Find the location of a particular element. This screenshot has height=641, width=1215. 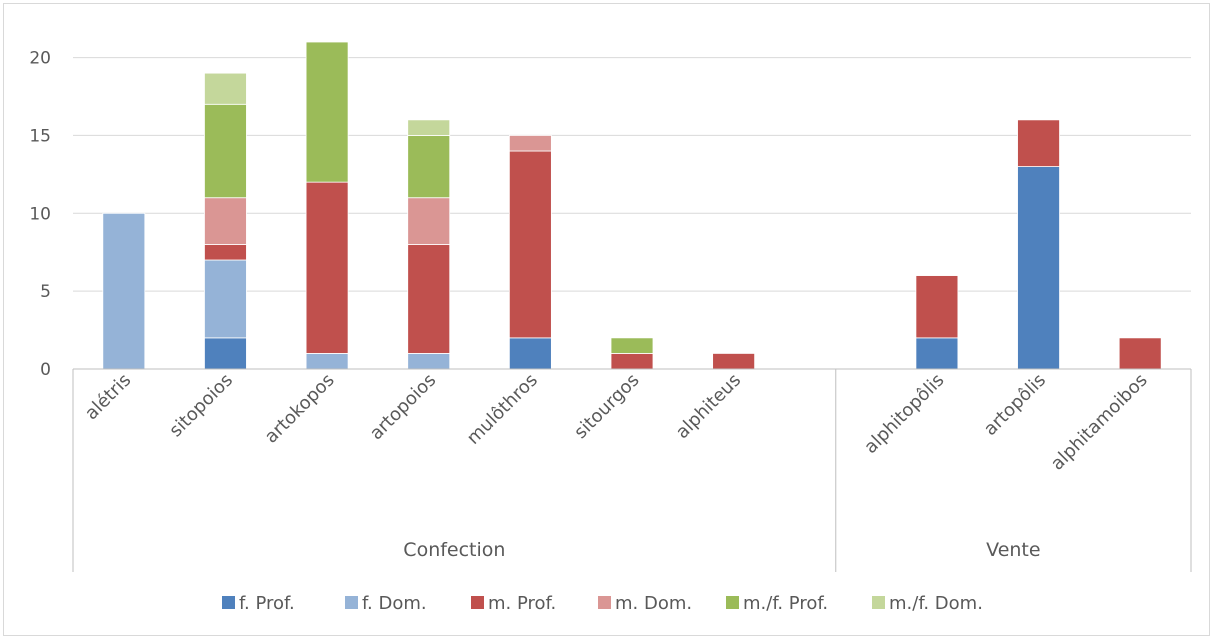

y-tick-label: 5 is located at coordinates (45, 292).